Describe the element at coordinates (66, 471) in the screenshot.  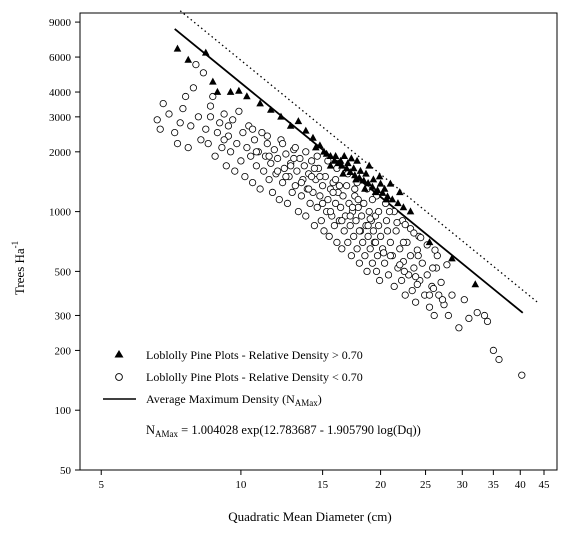
I see `y-tick-label: 50` at that location.